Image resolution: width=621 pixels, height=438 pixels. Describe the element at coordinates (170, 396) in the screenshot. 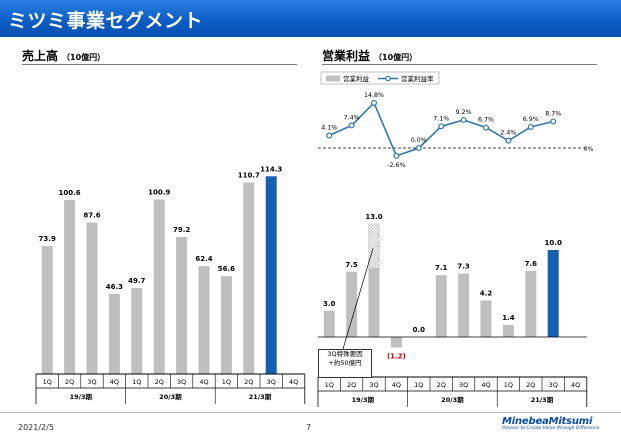

I see `sales-group-label: 20/3期` at that location.